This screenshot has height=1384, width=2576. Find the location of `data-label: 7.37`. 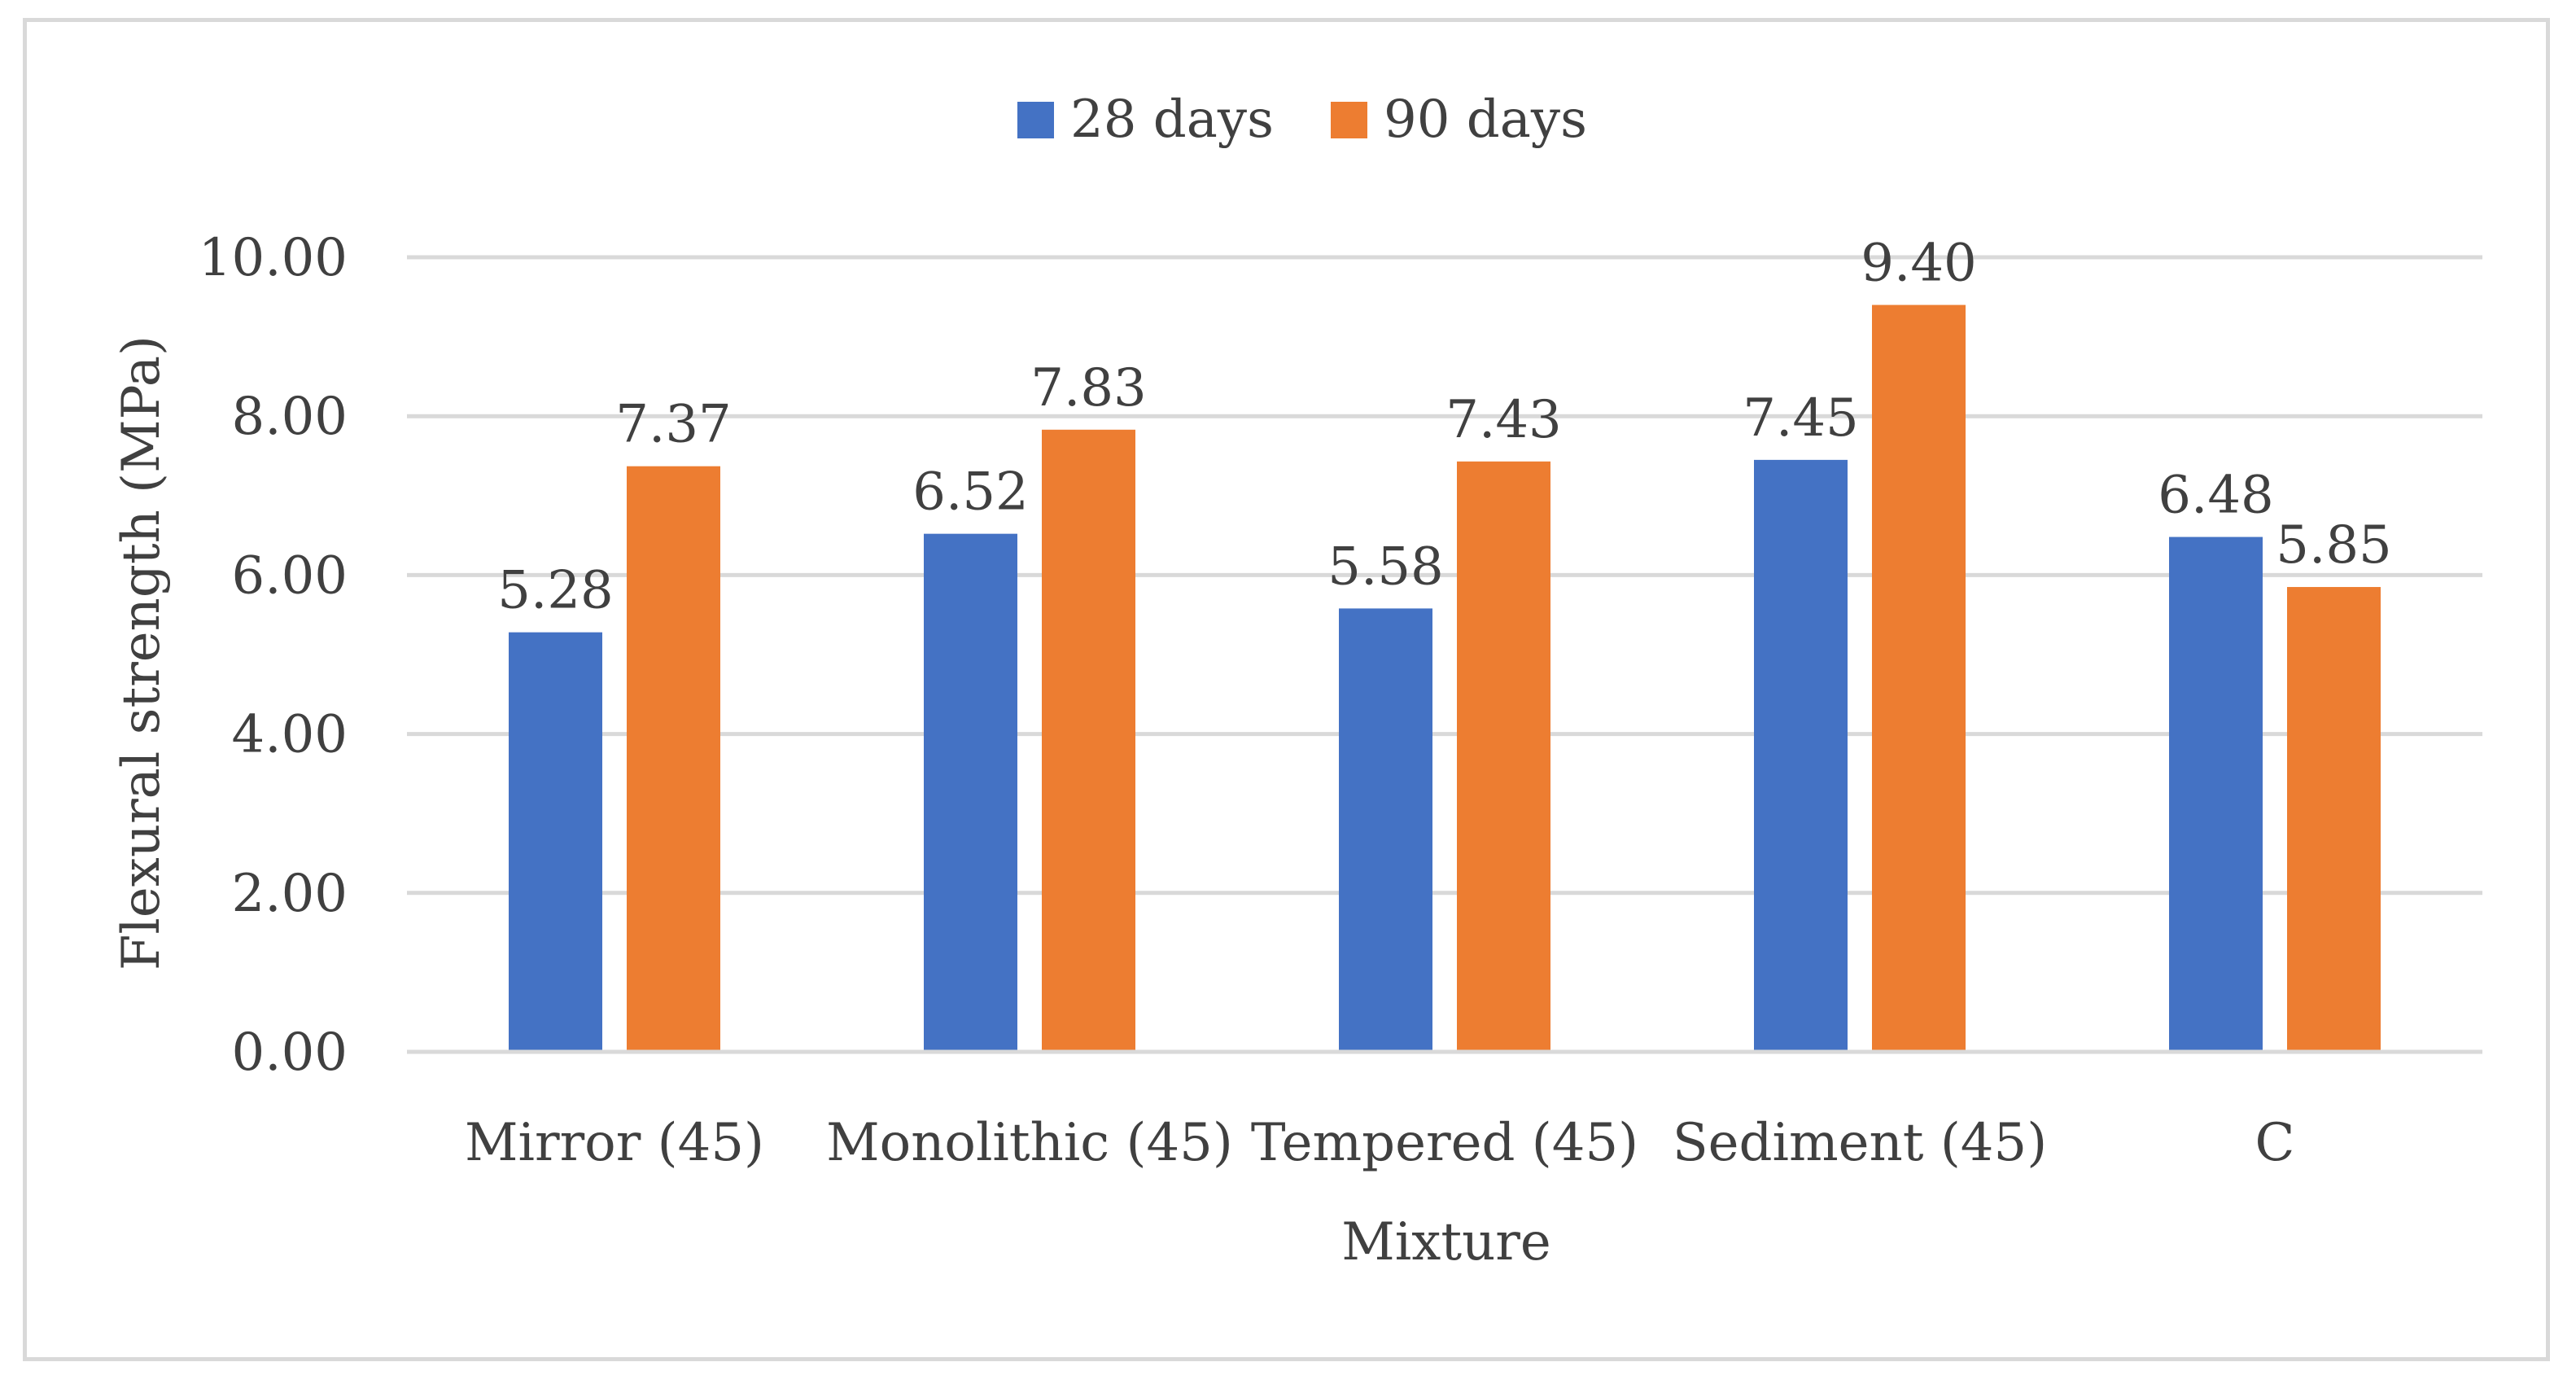

data-label: 7.37 is located at coordinates (673, 425).